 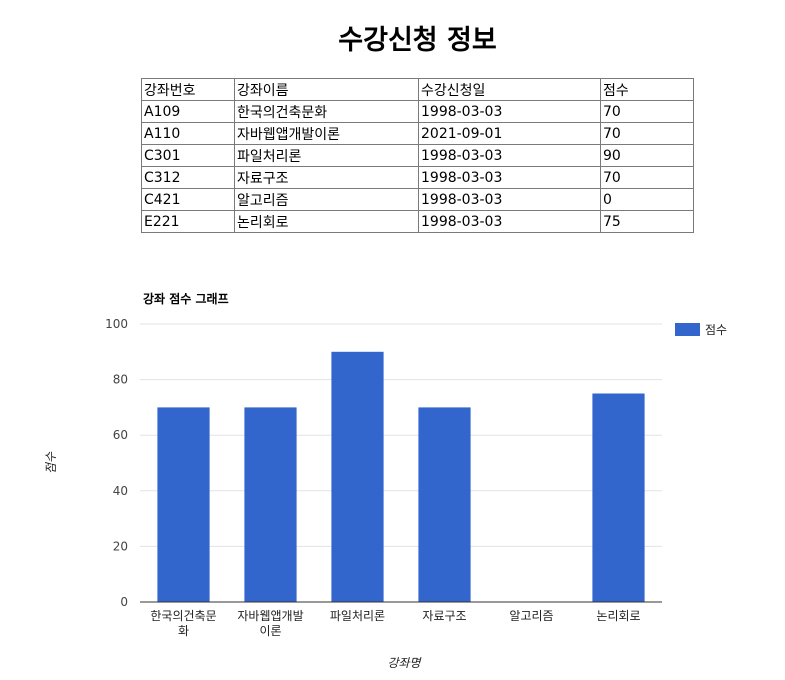 I want to click on header-score: 점수, so click(x=647, y=89).